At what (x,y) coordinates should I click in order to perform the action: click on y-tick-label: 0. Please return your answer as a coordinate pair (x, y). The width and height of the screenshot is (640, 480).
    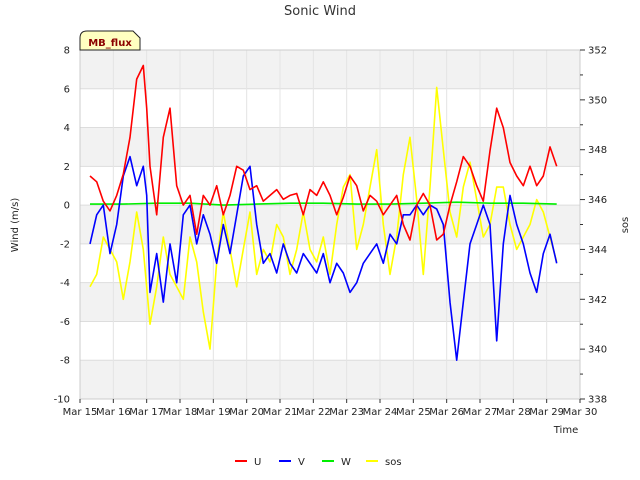
    Looking at the image, I should click on (67, 206).